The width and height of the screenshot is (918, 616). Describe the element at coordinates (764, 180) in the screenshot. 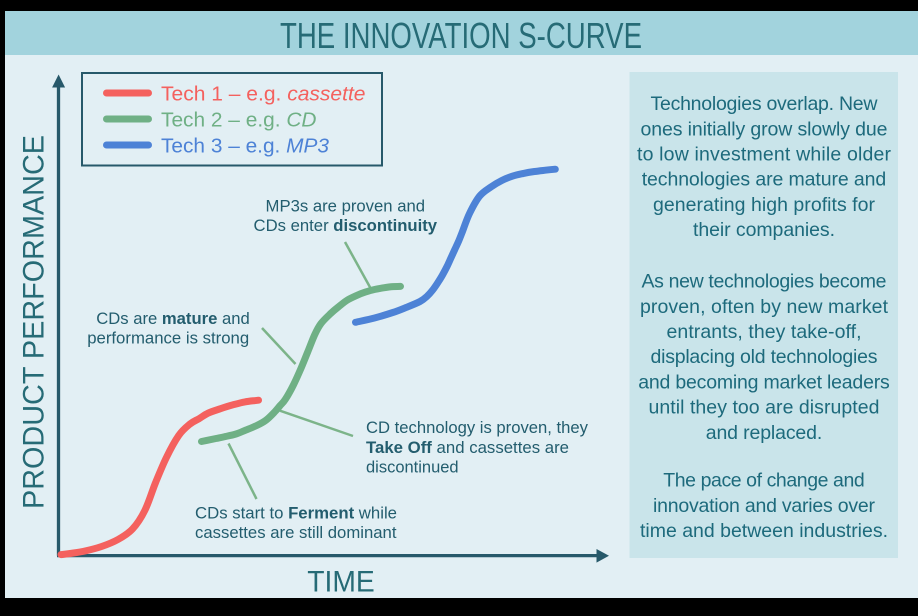

I see `svg-text: technologies are mature and` at that location.